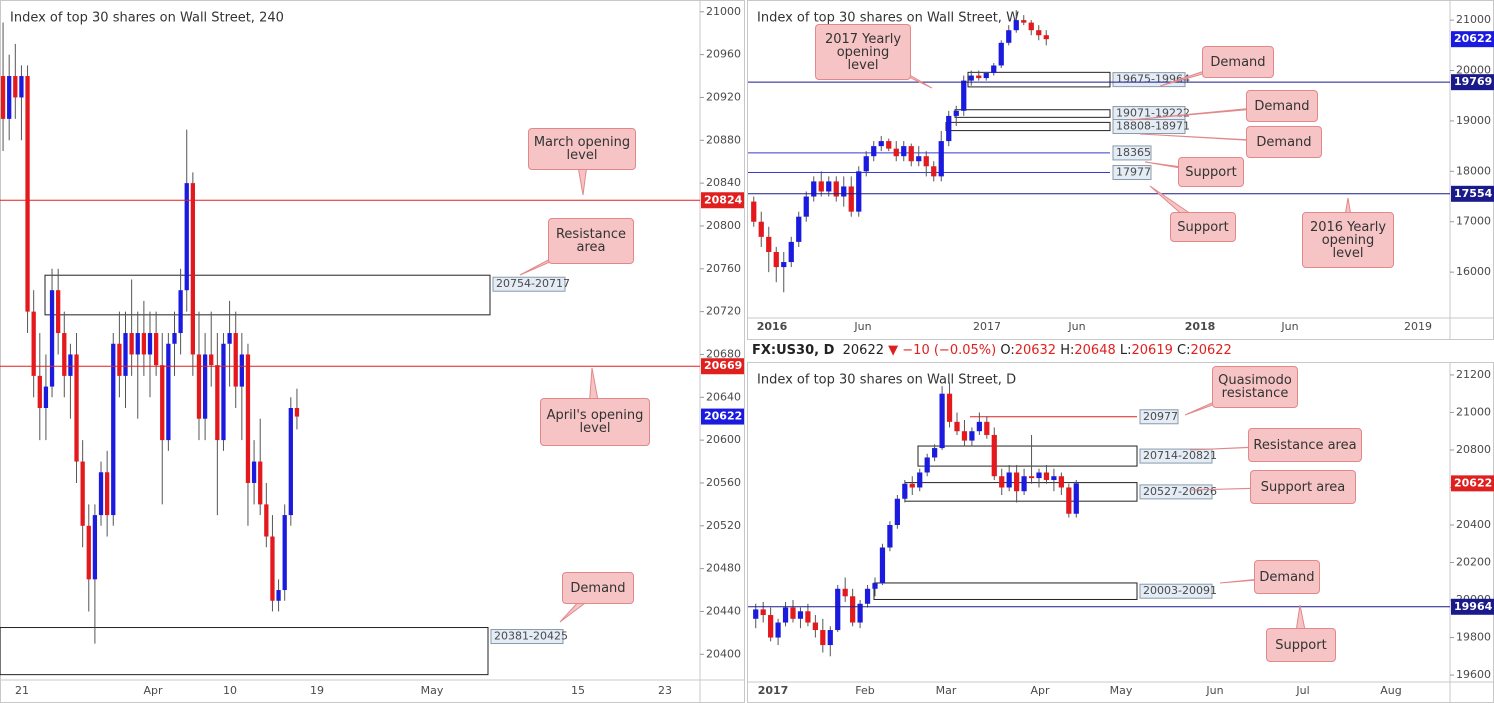  What do you see at coordinates (1238, 62) in the screenshot?
I see `callout: Demand` at bounding box center [1238, 62].